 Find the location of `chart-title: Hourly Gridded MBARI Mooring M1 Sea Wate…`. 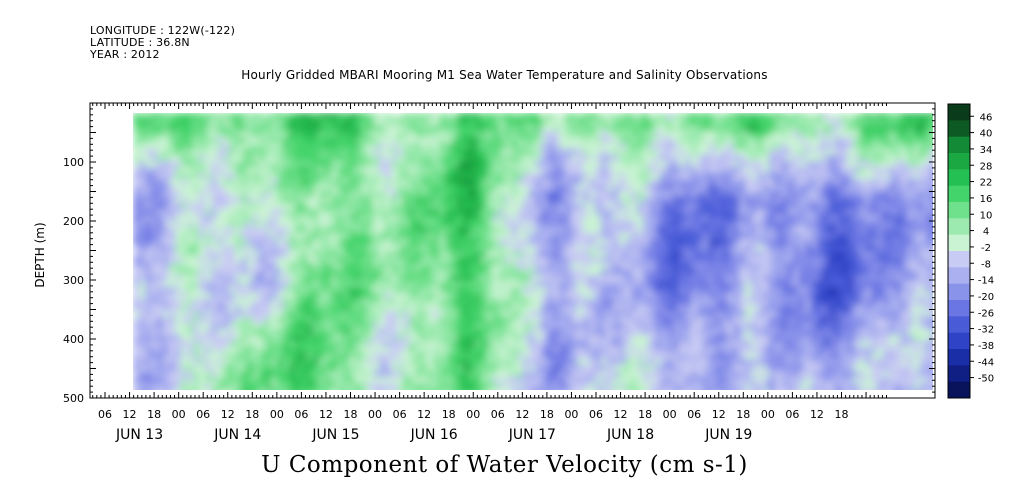

chart-title: Hourly Gridded MBARI Mooring M1 Sea Wate… is located at coordinates (504, 75).